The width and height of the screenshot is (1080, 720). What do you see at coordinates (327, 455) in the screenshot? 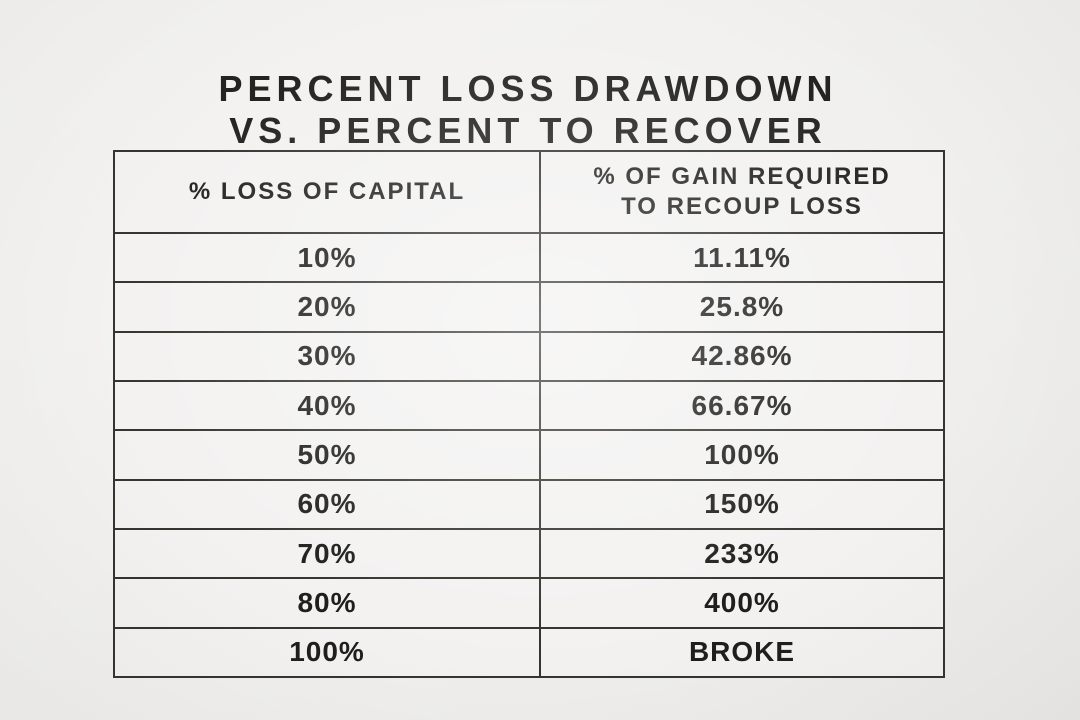
I see `loss-value-cell: 50%` at bounding box center [327, 455].